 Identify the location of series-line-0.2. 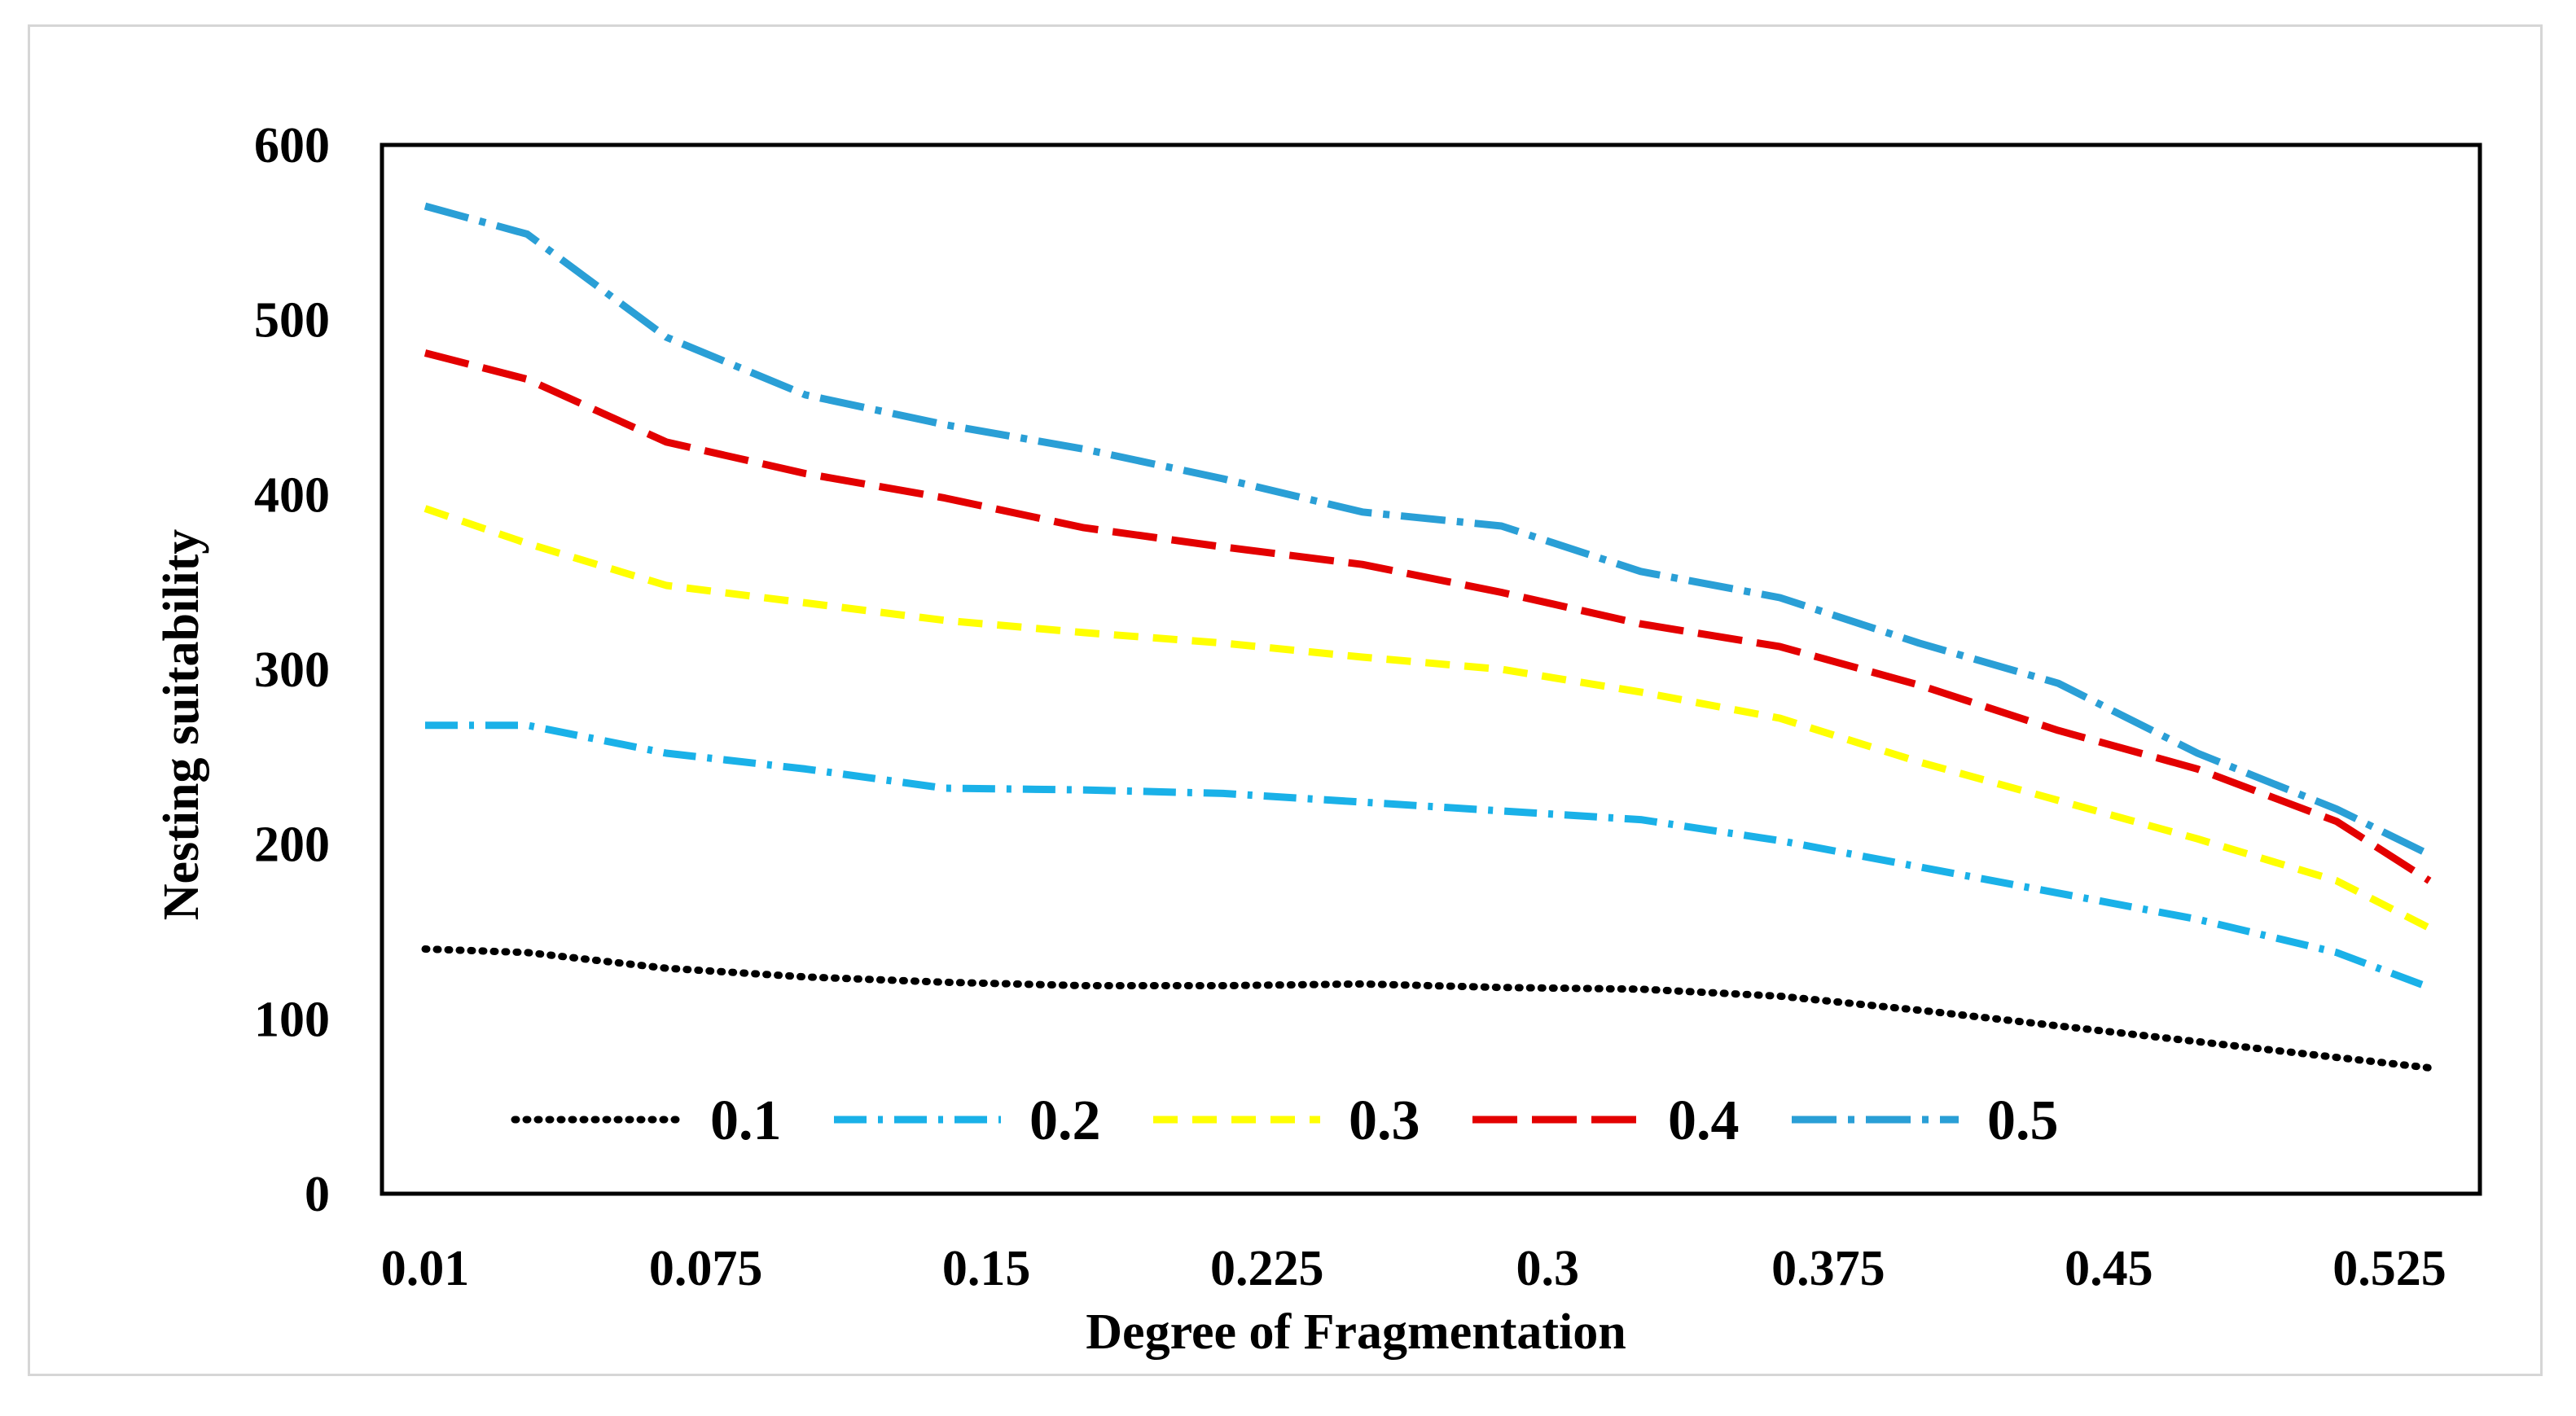
(1428, 856).